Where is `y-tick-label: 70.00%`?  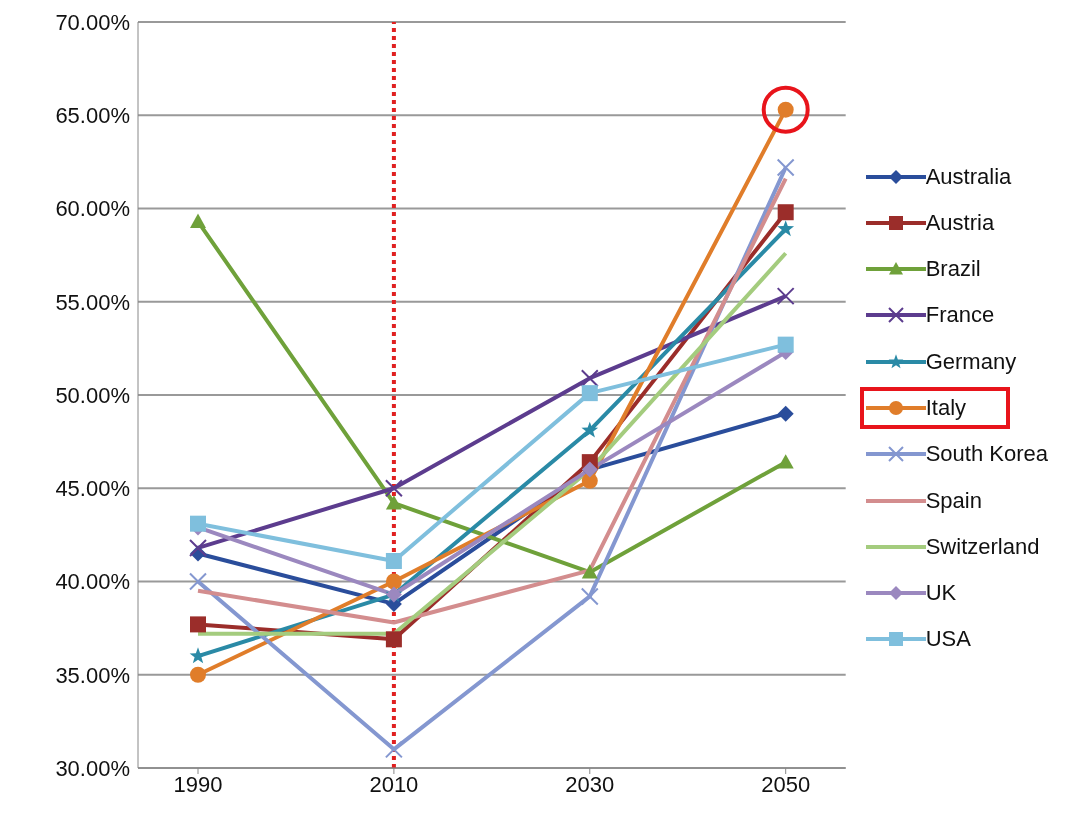
y-tick-label: 70.00% is located at coordinates (92, 22).